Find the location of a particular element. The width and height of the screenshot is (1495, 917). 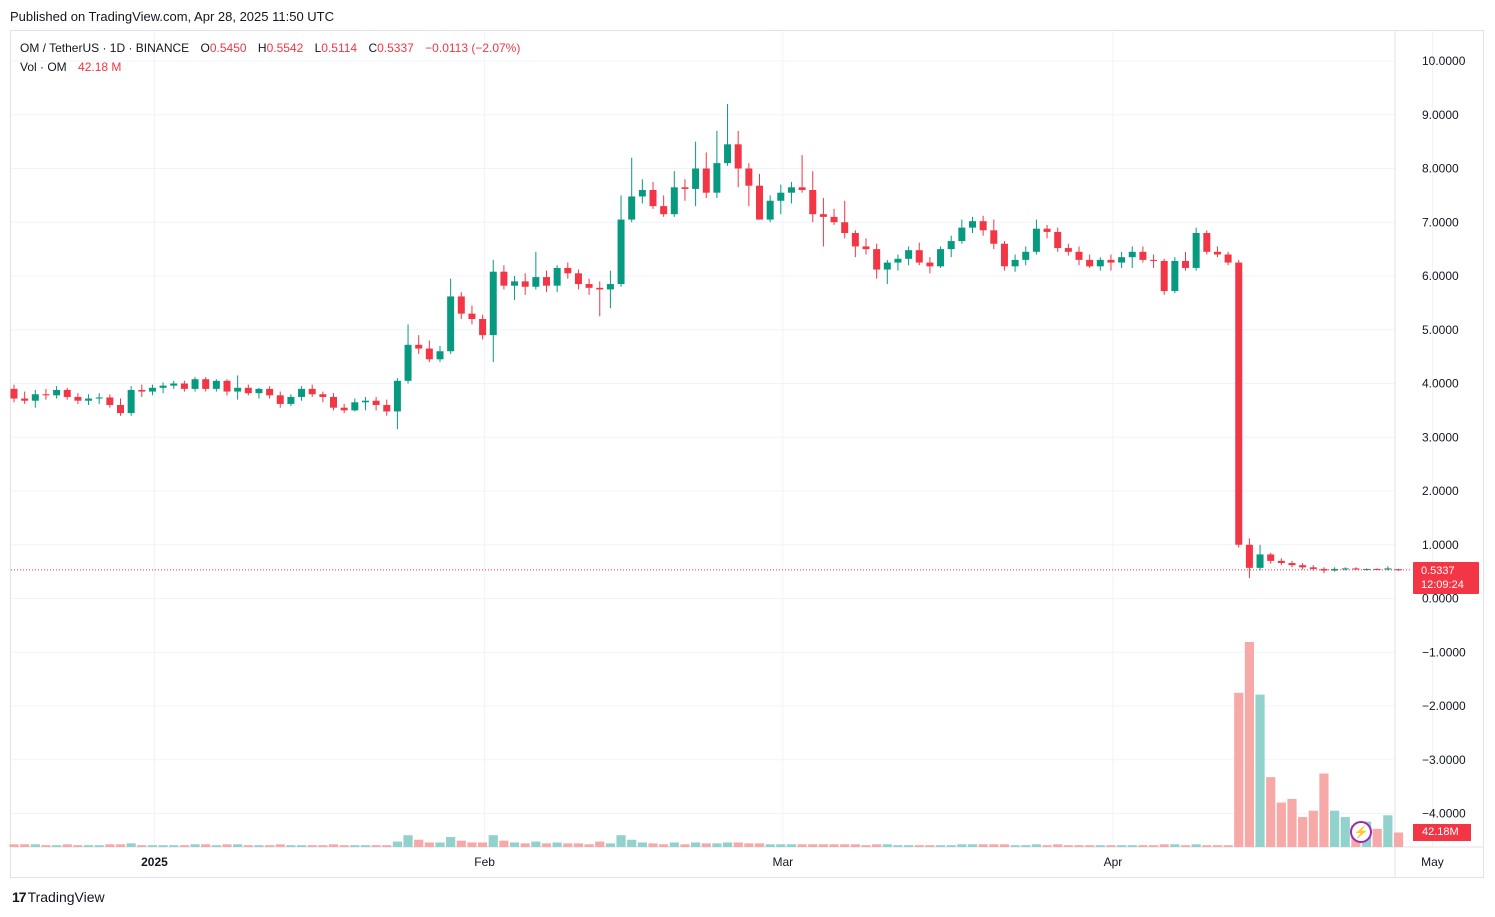

legend-volume-label: Vol · OM is located at coordinates (43, 67).